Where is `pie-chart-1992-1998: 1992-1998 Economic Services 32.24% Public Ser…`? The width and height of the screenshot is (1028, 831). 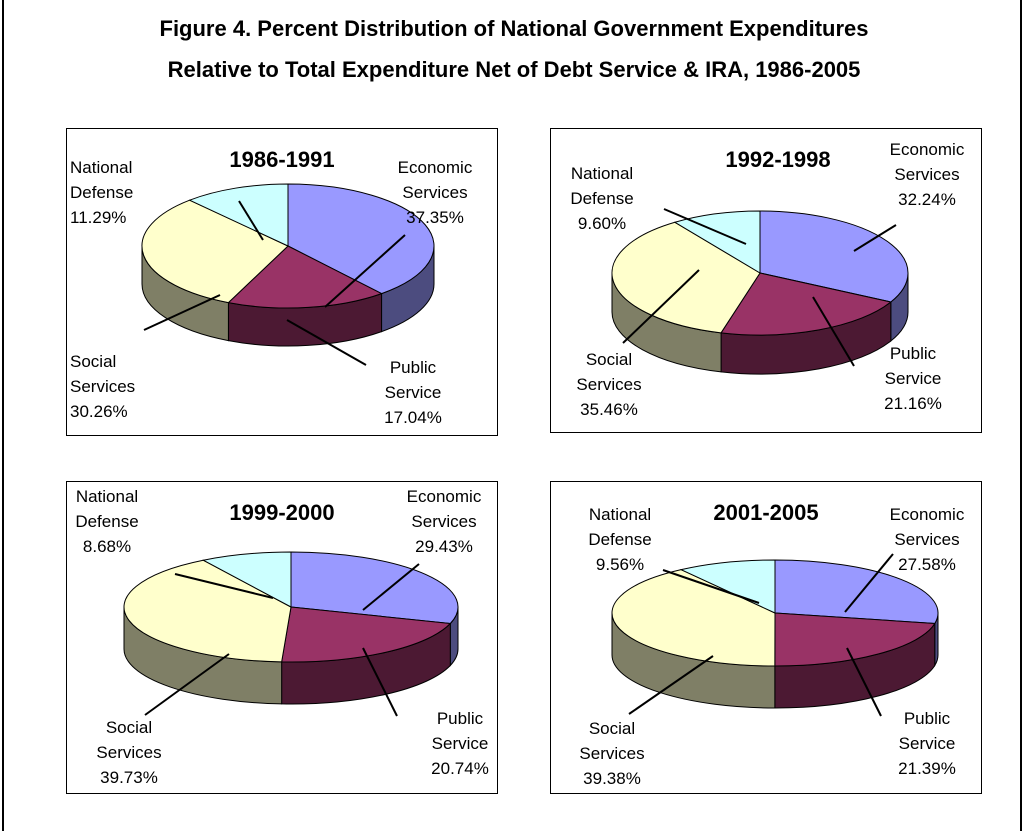
pie-chart-1992-1998: 1992-1998 Economic Services 32.24% Public Ser… is located at coordinates (767, 279).